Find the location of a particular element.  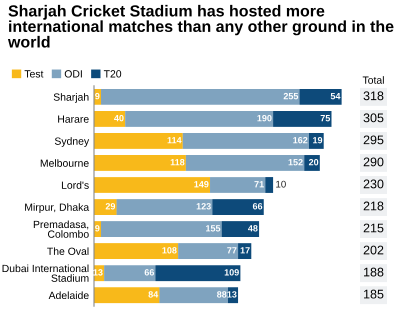

data-label: 118 is located at coordinates (177, 162).